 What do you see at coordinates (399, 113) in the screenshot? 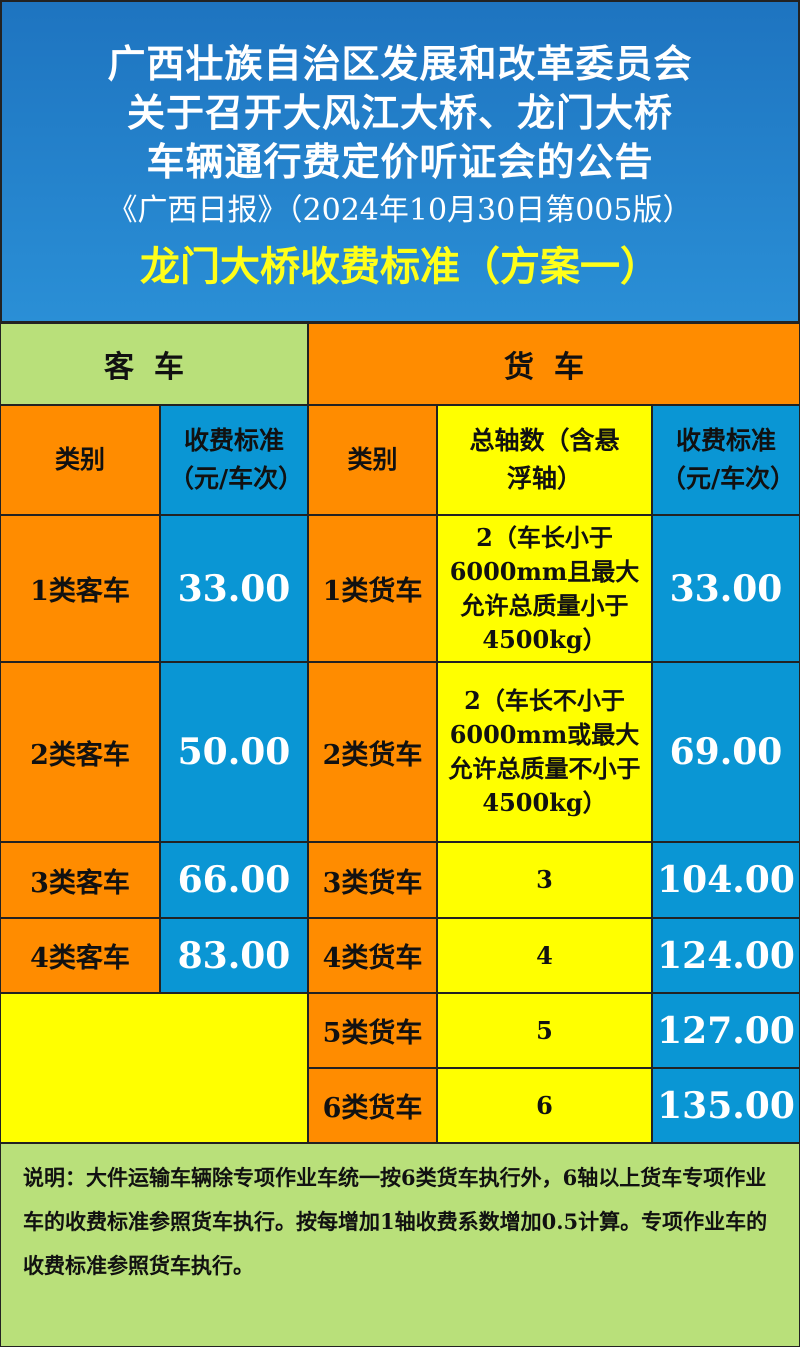
I see `title-line-2: 关于召开大风江大桥、龙门大桥` at bounding box center [399, 113].